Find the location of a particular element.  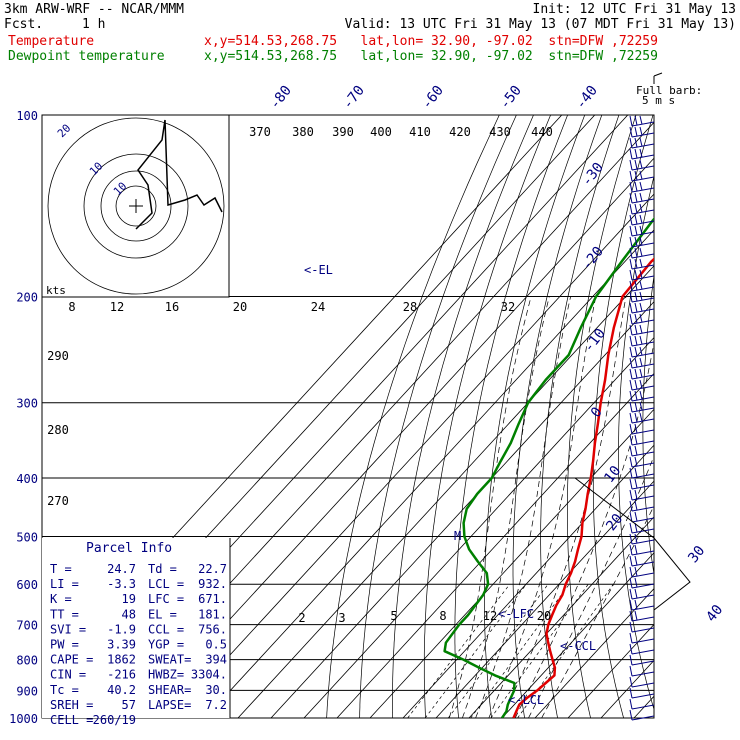

pressure-tick-label: 600 is located at coordinates (27, 585).